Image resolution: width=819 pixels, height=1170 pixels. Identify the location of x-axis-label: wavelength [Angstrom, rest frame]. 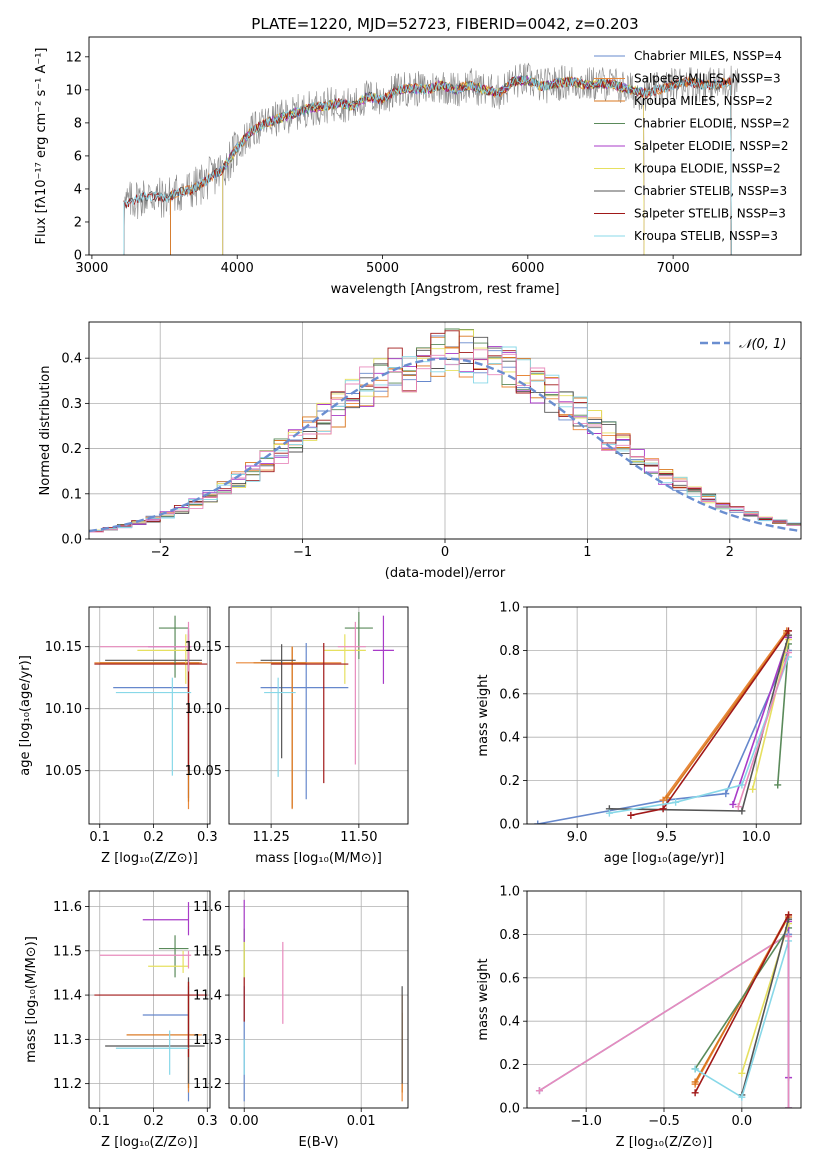
(445, 289).